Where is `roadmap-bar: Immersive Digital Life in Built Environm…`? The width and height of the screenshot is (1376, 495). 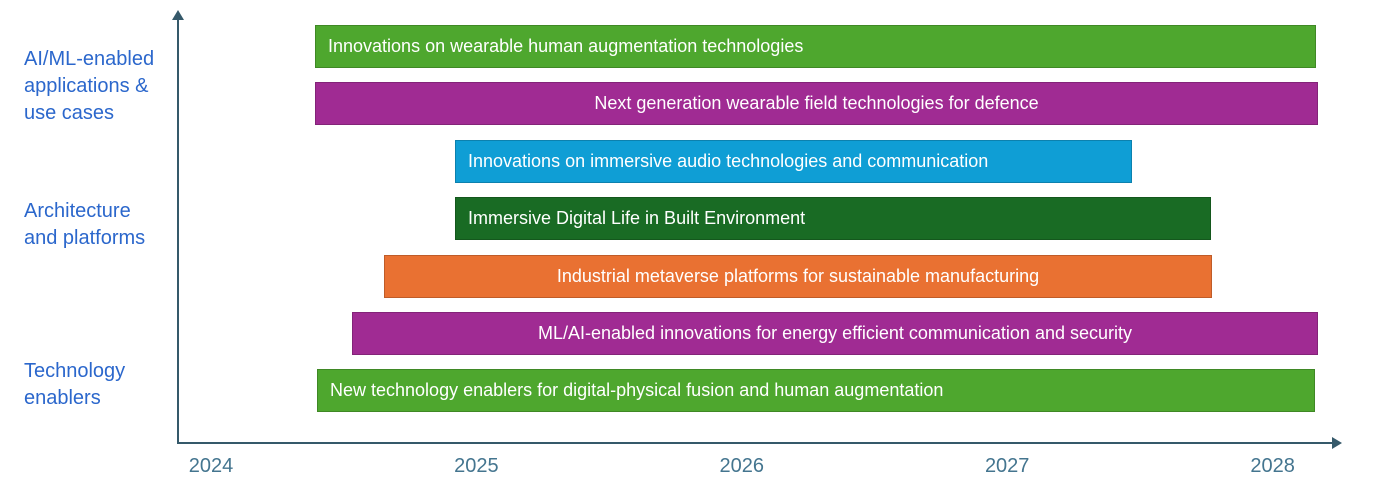 roadmap-bar: Immersive Digital Life in Built Environm… is located at coordinates (833, 218).